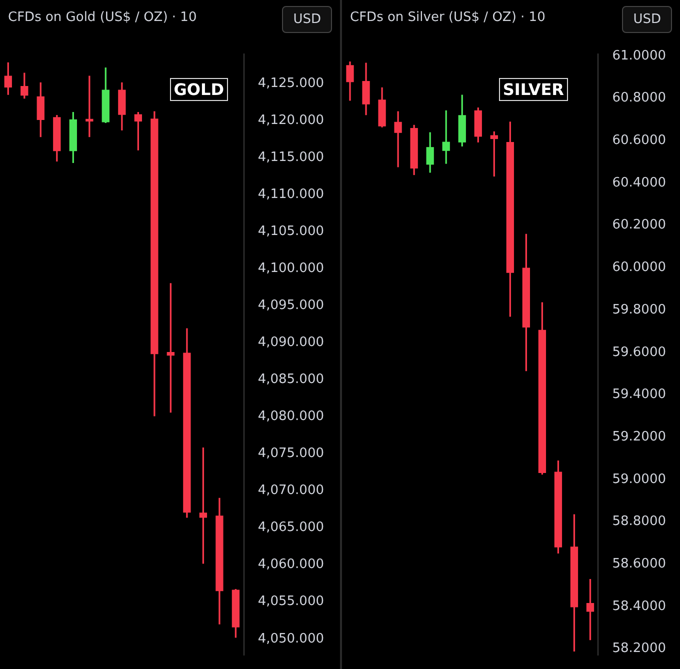 This screenshot has height=669, width=680. I want to click on y-tick-label: 58.2000, so click(639, 648).